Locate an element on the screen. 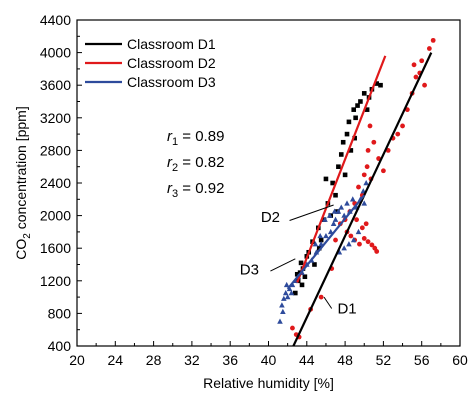 Image resolution: width=472 pixels, height=398 pixels. y-tick-label: 2000 is located at coordinates (55, 216).